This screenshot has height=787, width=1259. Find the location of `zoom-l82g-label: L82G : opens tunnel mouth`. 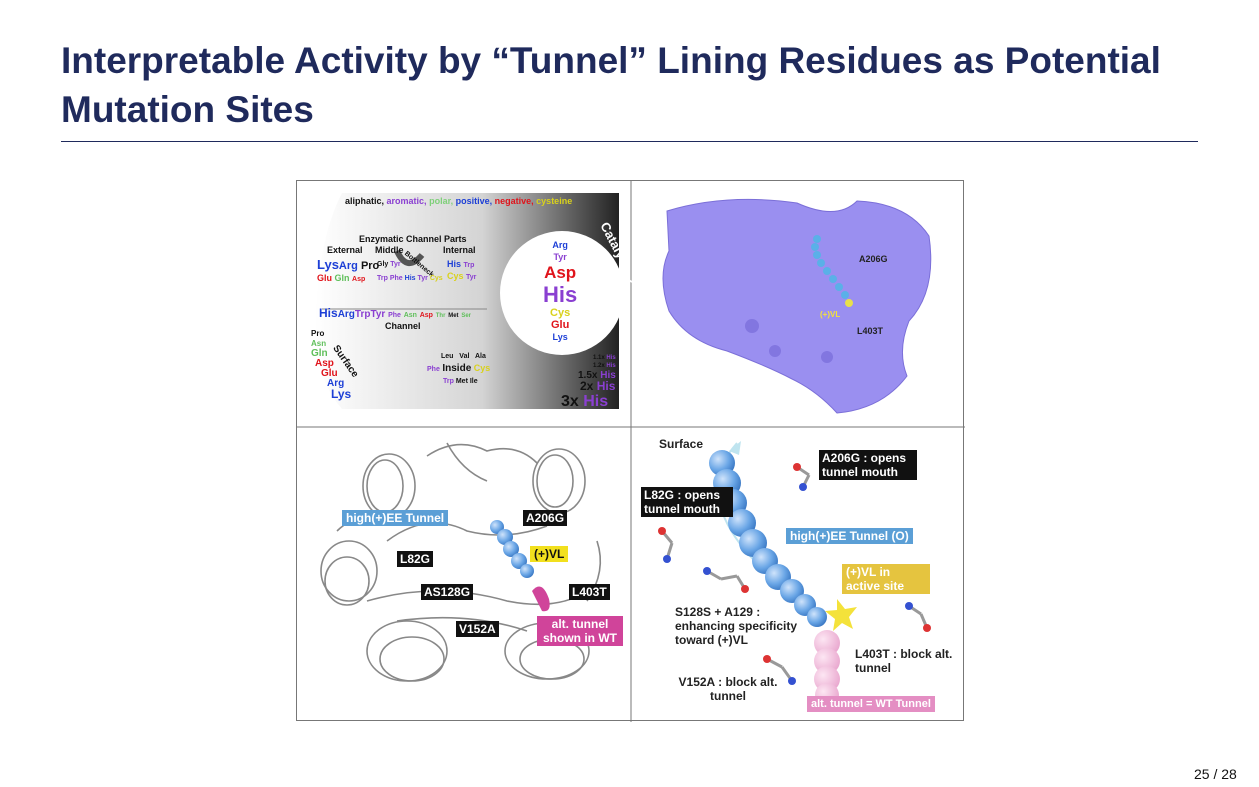

zoom-l82g-label: L82G : opens tunnel mouth is located at coordinates (687, 502).